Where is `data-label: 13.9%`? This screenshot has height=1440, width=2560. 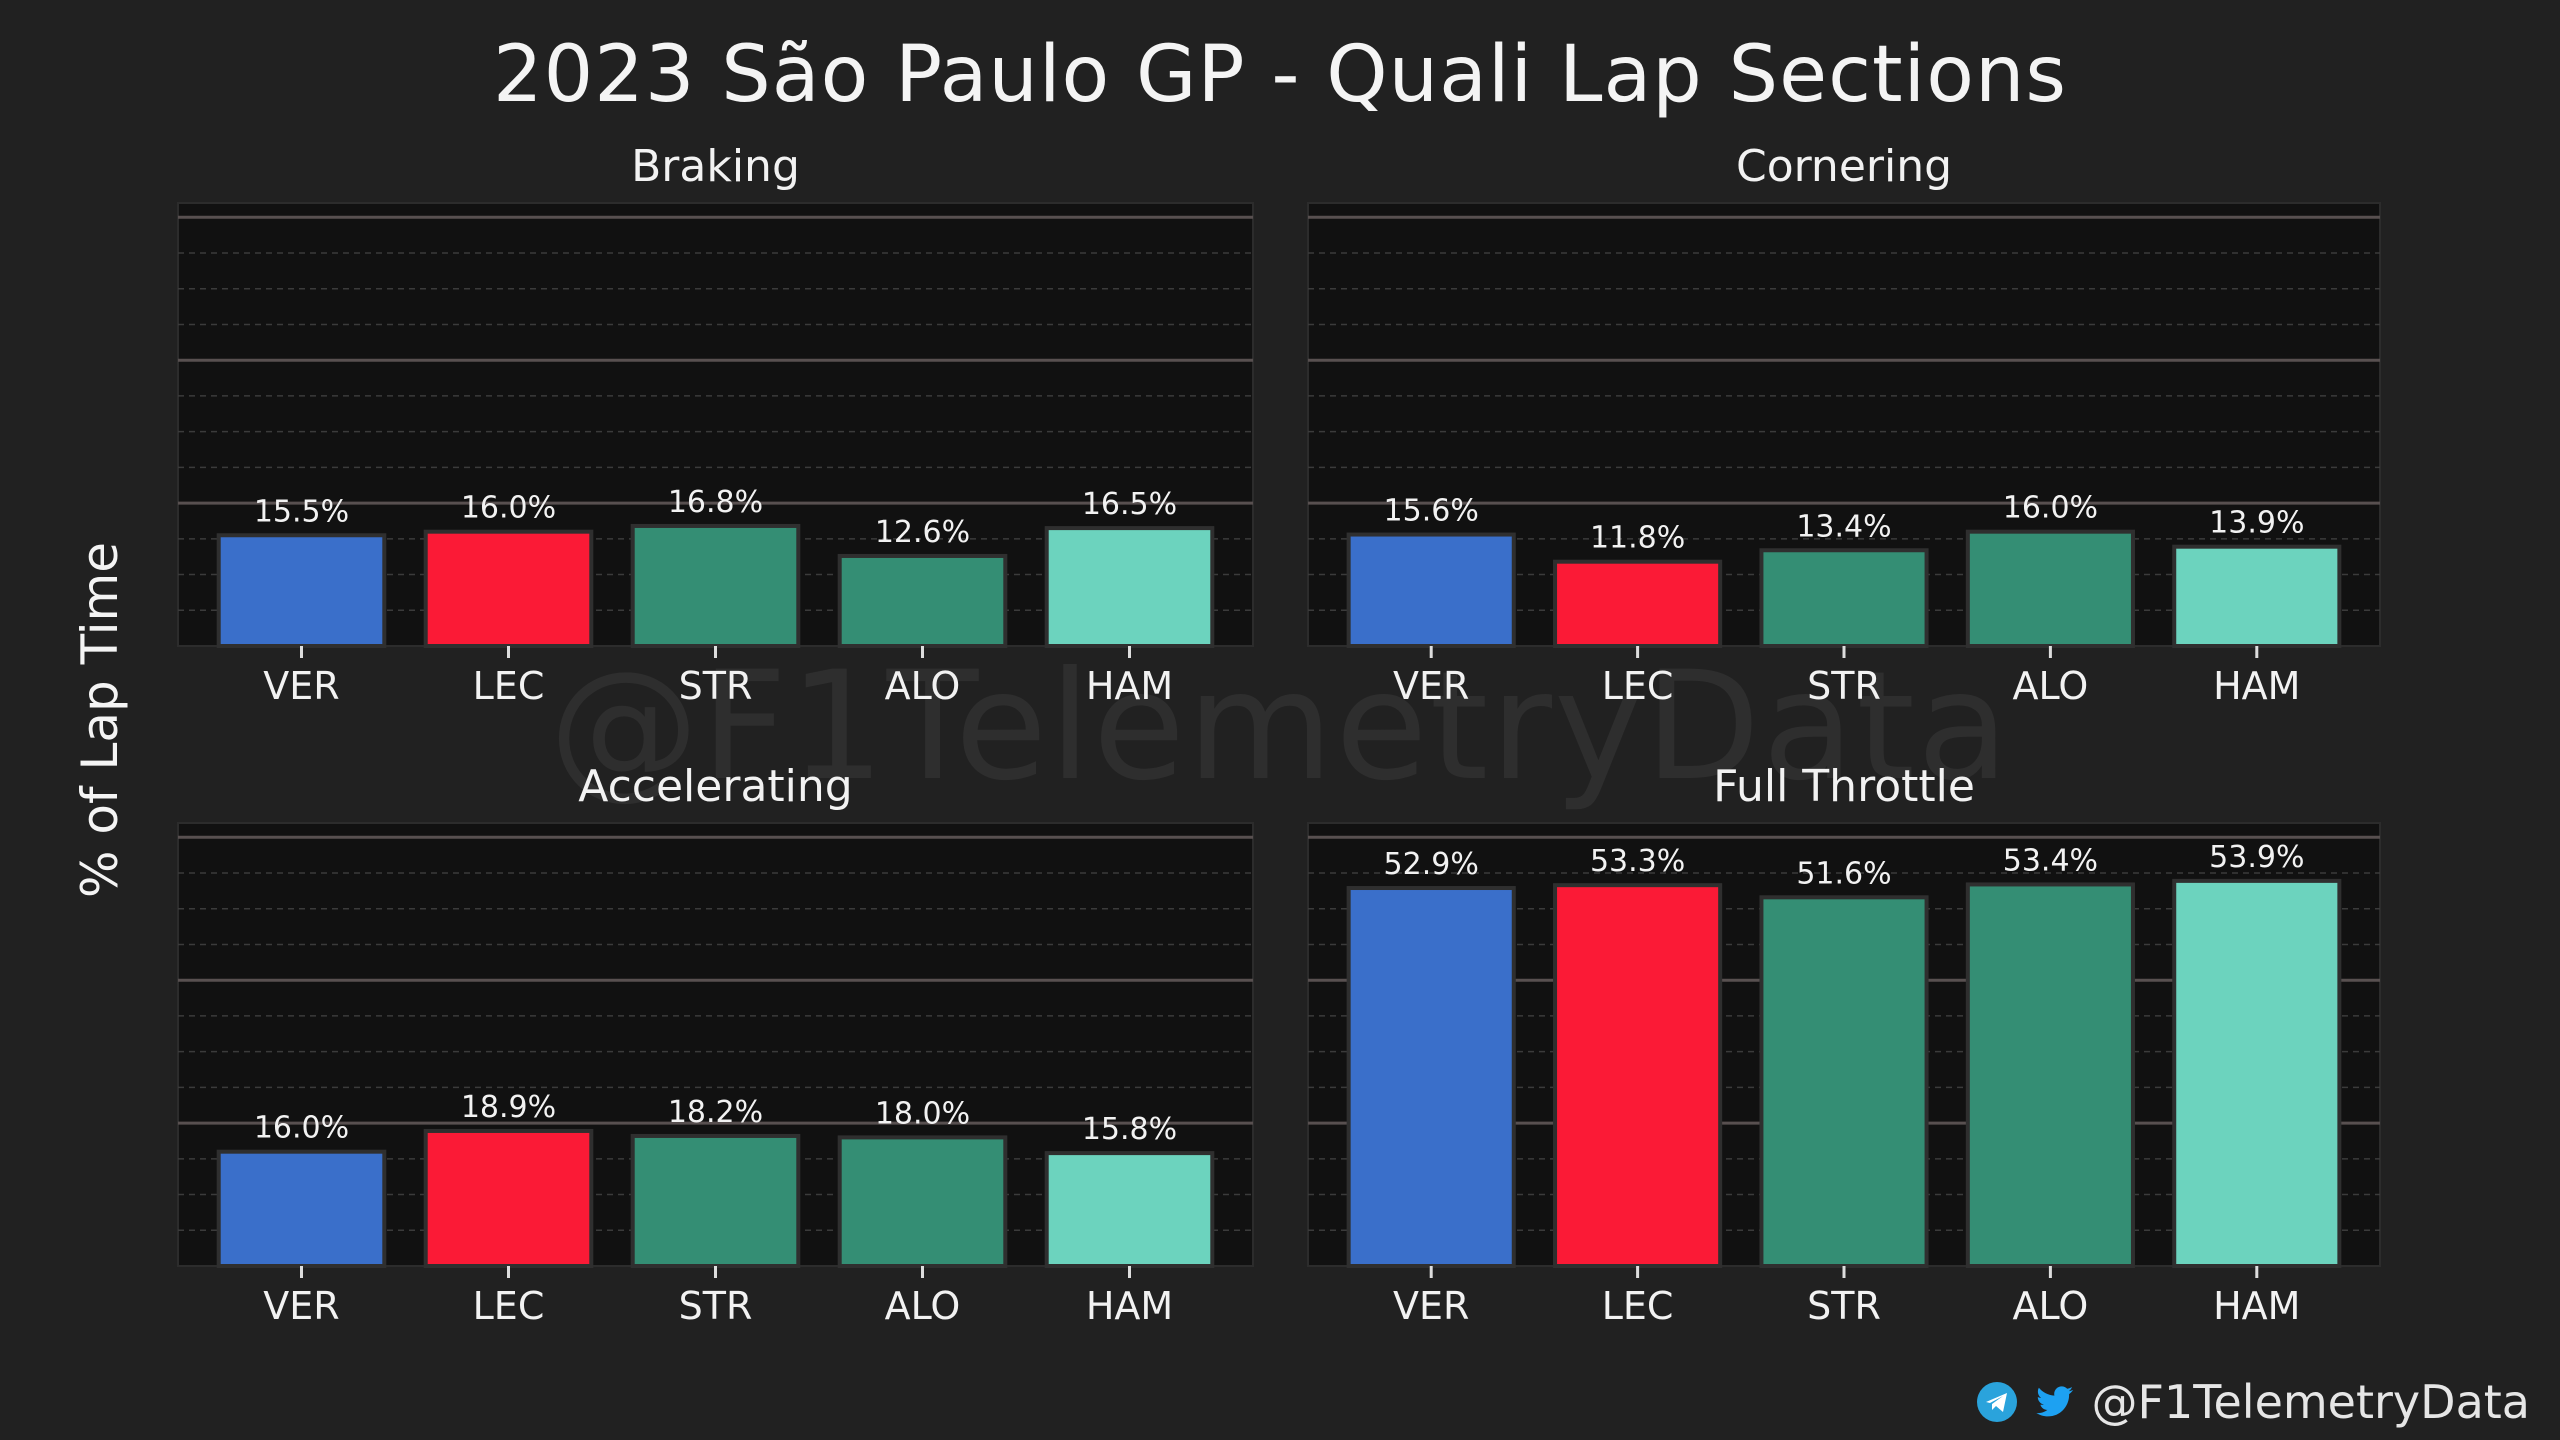 data-label: 13.9% is located at coordinates (2256, 523).